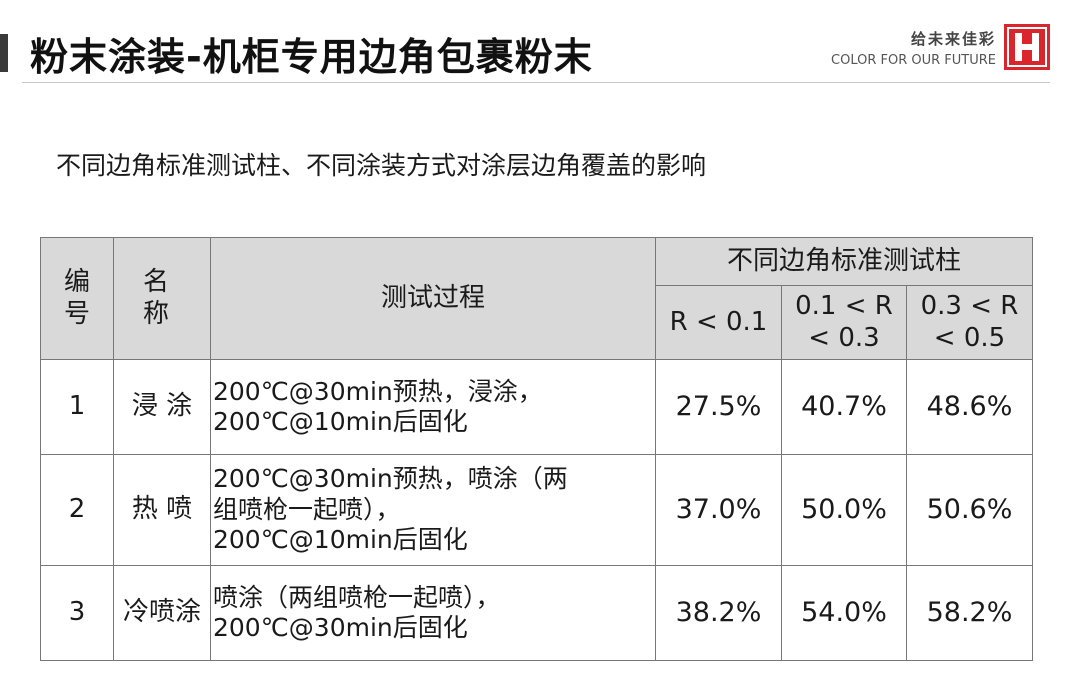 This screenshot has height=674, width=1080. I want to click on header-no-label: 编号, so click(76, 297).